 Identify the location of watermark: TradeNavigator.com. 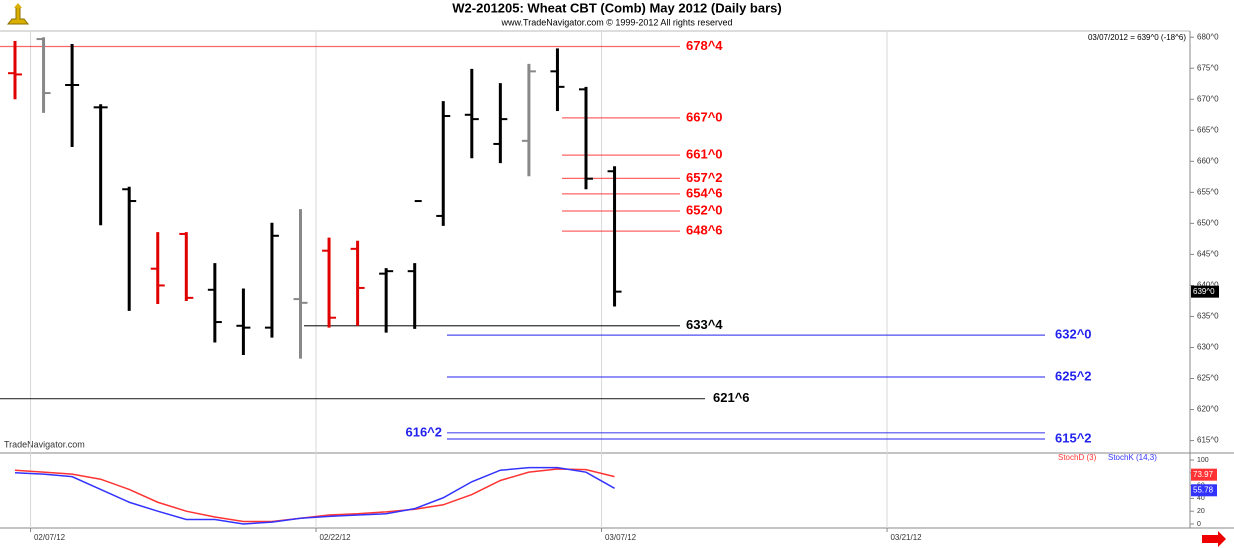
(44, 444).